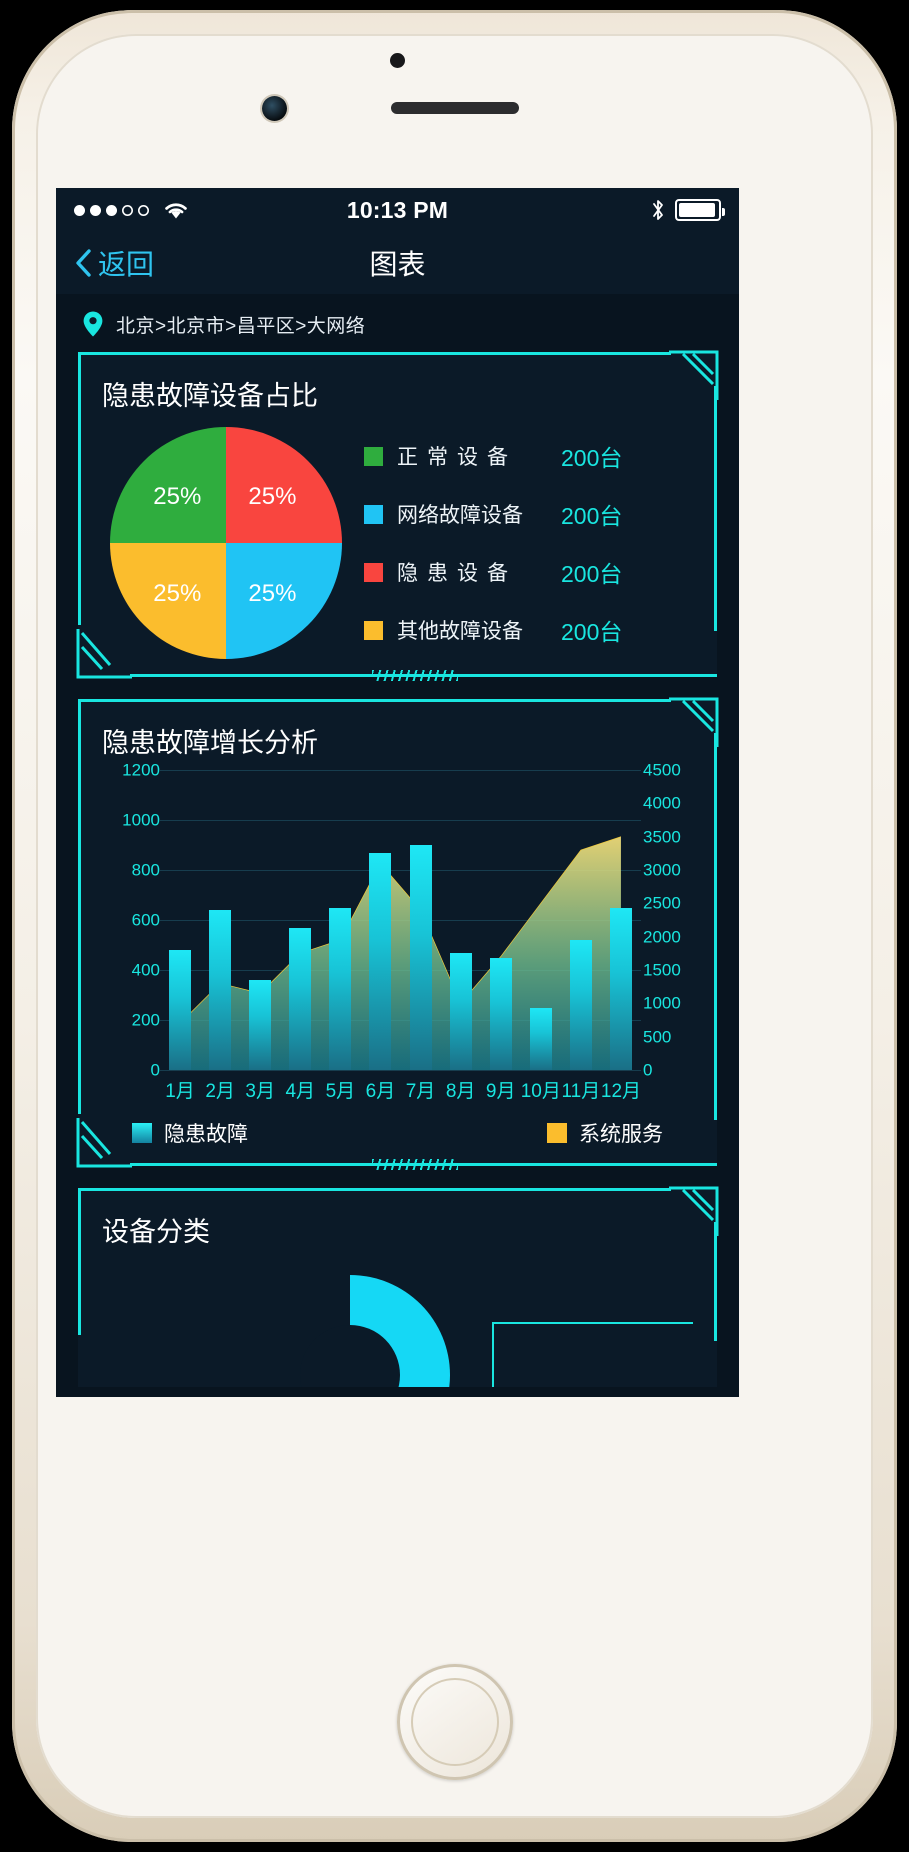  What do you see at coordinates (414, 675) in the screenshot?
I see `frame-hatch-decoration` at bounding box center [414, 675].